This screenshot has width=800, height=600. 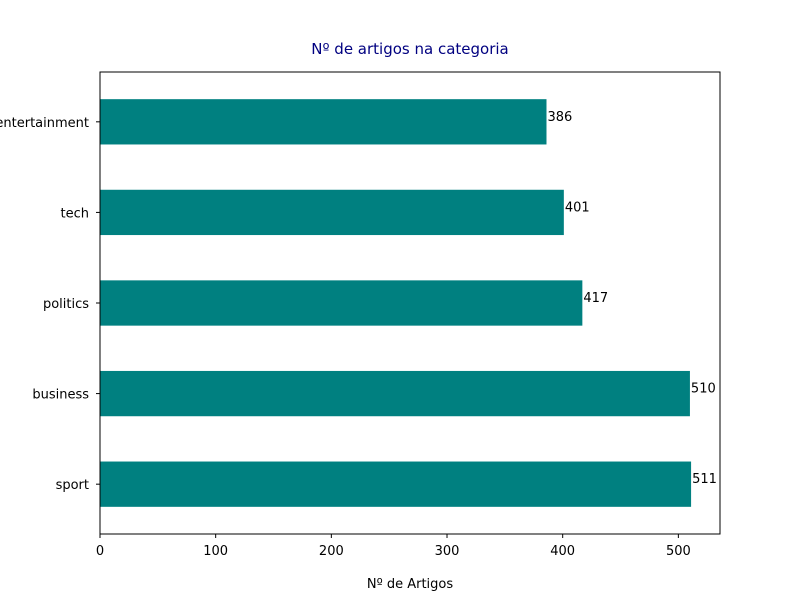 I want to click on data-label-business: 510, so click(x=703, y=389).